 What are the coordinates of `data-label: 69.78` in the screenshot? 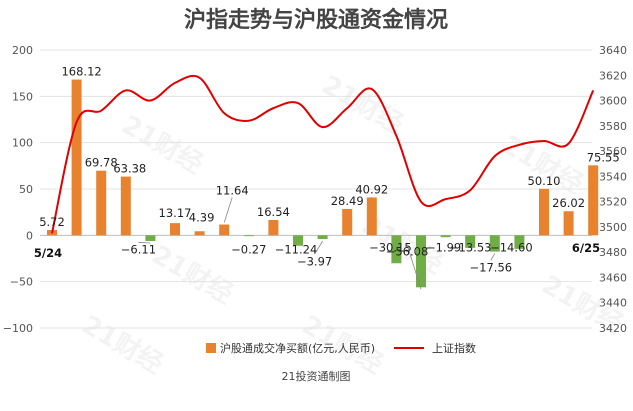 It's located at (101, 163).